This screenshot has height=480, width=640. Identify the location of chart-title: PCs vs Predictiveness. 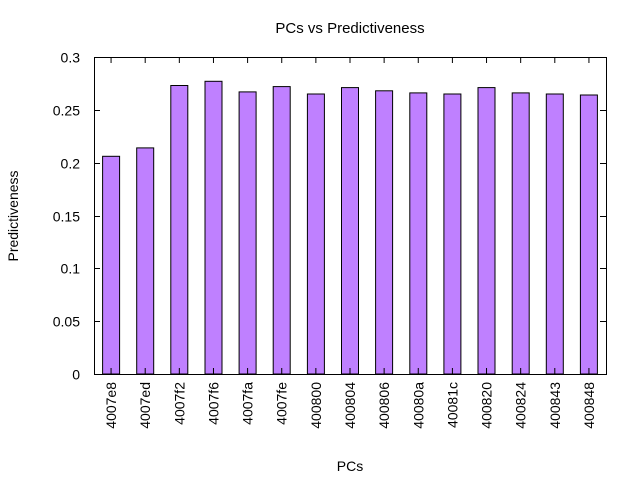
(349, 28).